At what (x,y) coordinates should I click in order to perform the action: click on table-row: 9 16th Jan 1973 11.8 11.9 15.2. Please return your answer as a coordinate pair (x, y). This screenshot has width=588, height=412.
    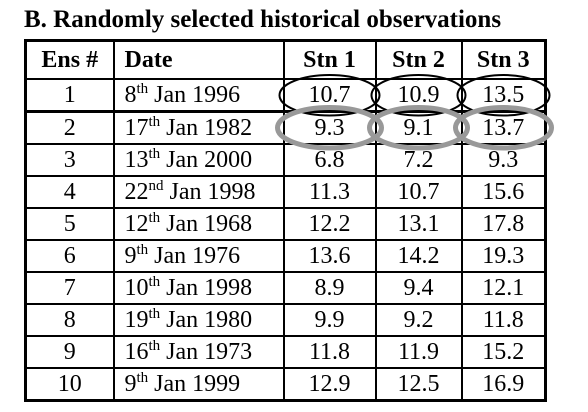
    Looking at the image, I should click on (285, 352).